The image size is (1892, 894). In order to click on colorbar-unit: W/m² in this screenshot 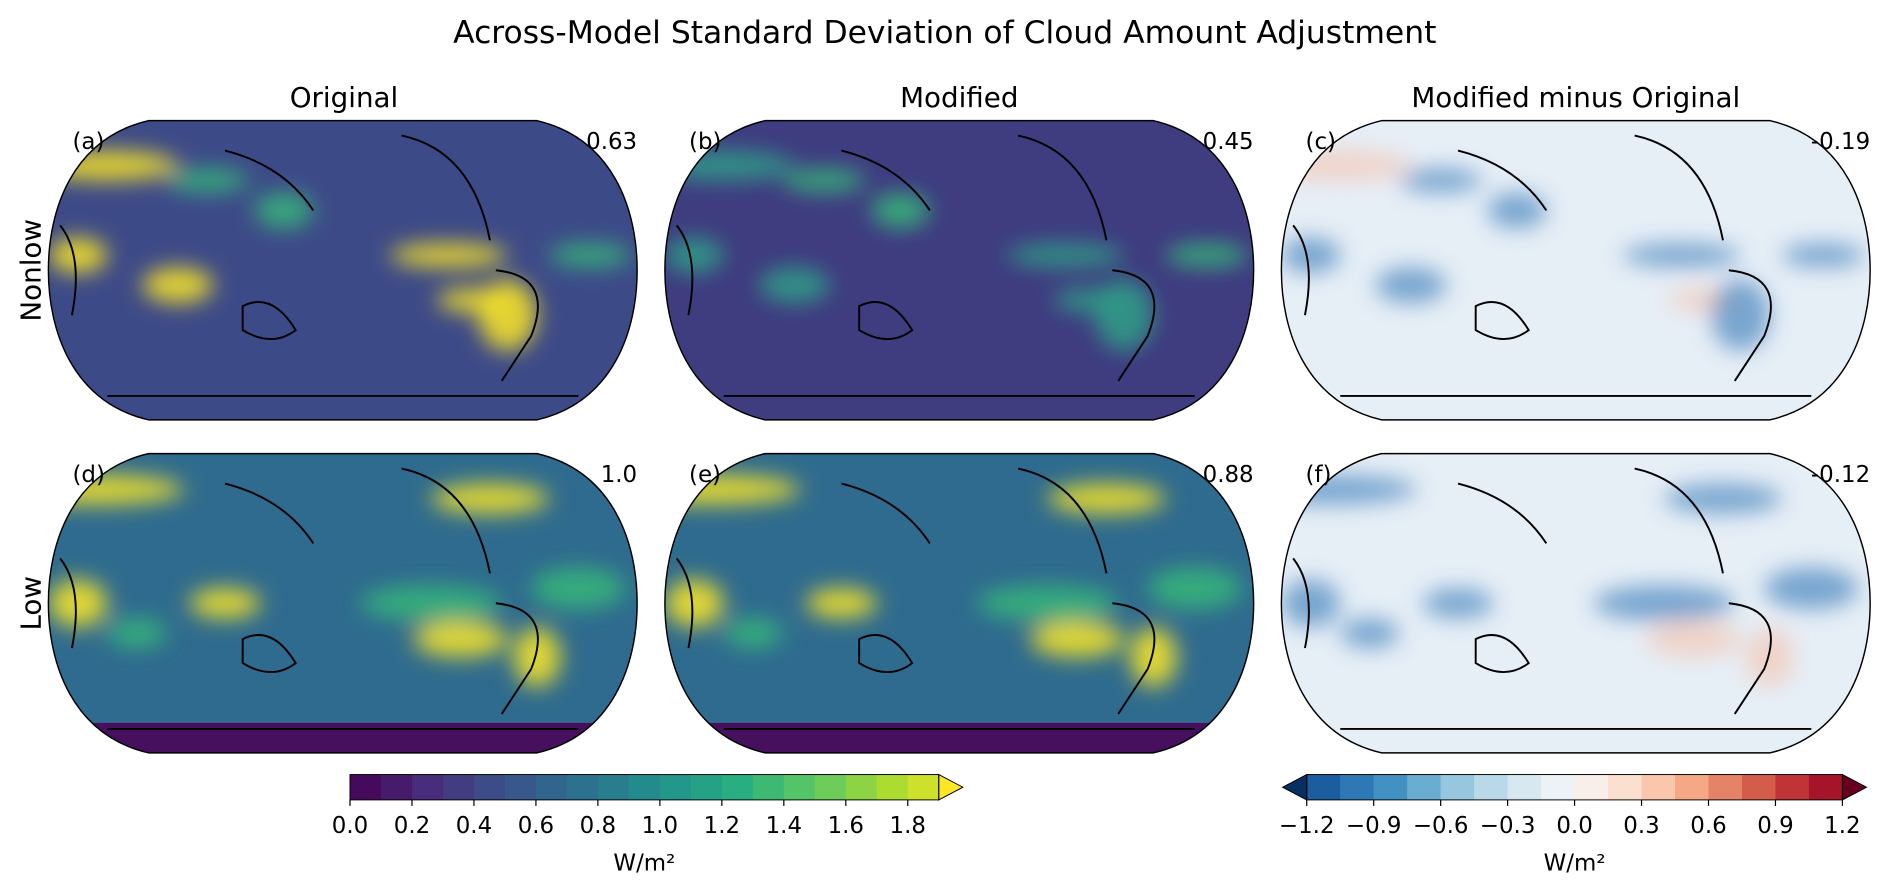, I will do `click(1575, 863)`.